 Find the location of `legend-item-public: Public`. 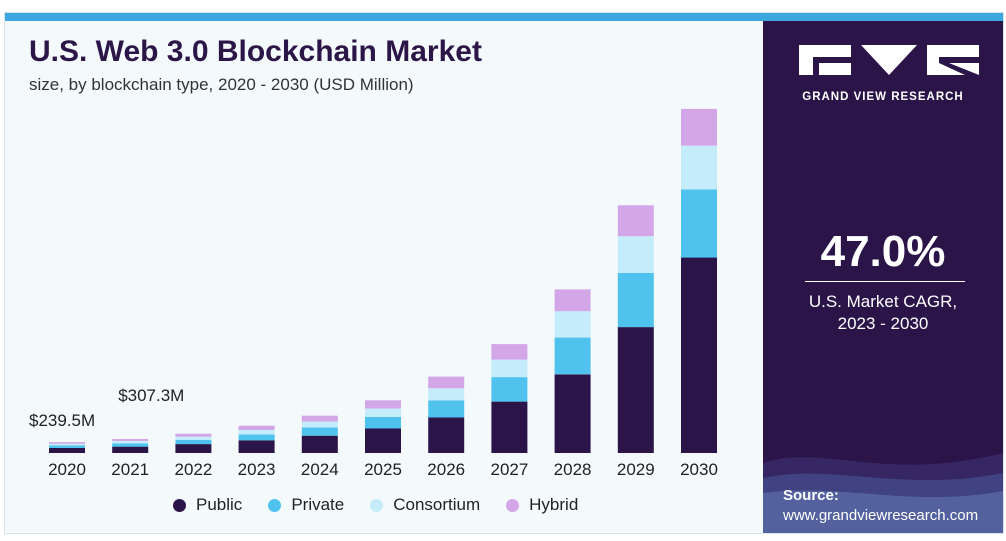

legend-item-public: Public is located at coordinates (207, 505).